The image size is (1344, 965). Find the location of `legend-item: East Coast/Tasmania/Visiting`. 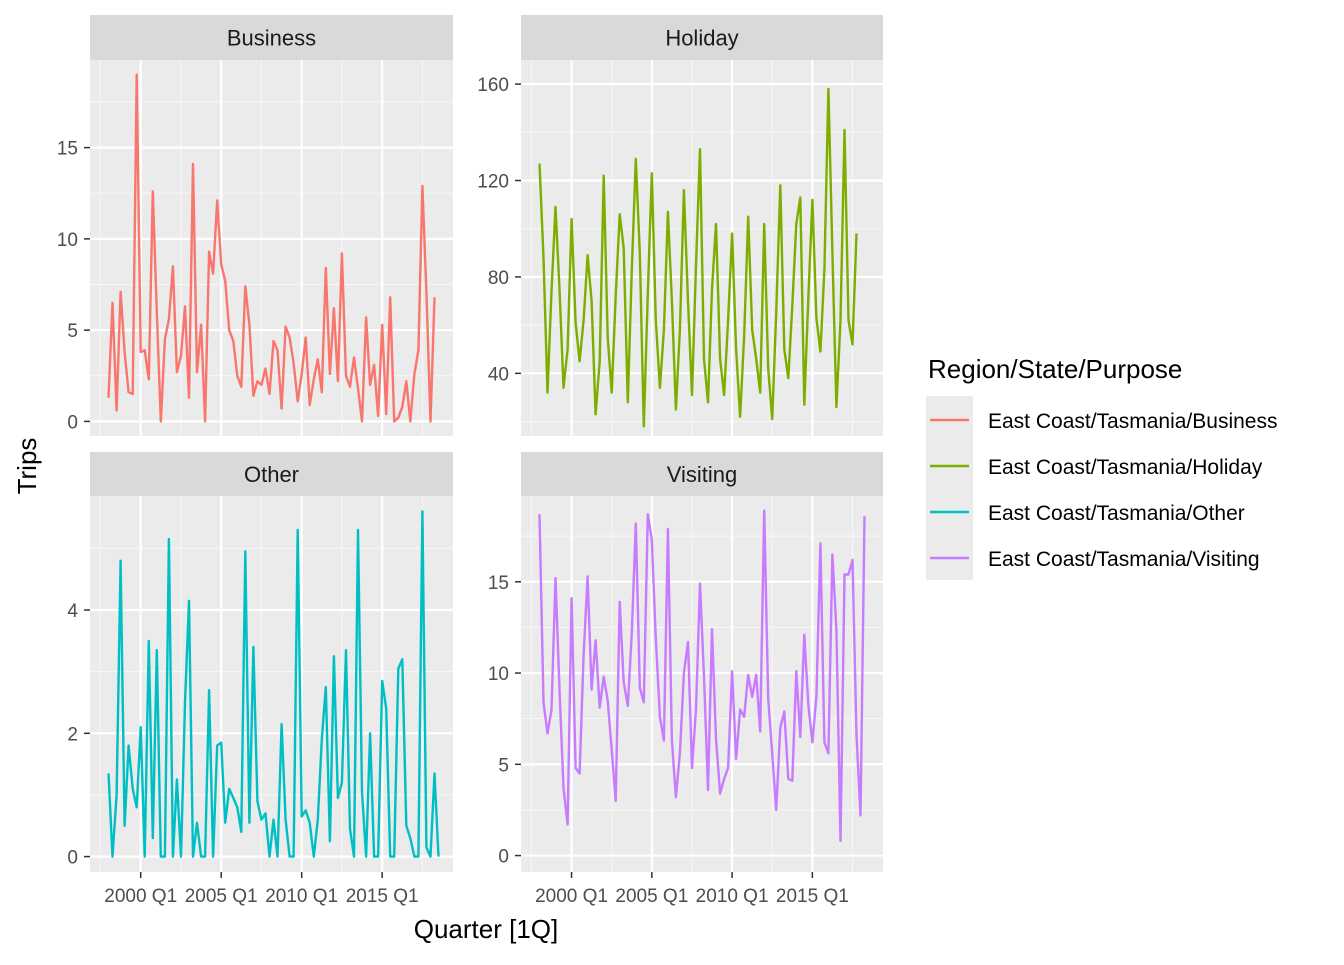

legend-item: East Coast/Tasmania/Visiting is located at coordinates (1095, 559).